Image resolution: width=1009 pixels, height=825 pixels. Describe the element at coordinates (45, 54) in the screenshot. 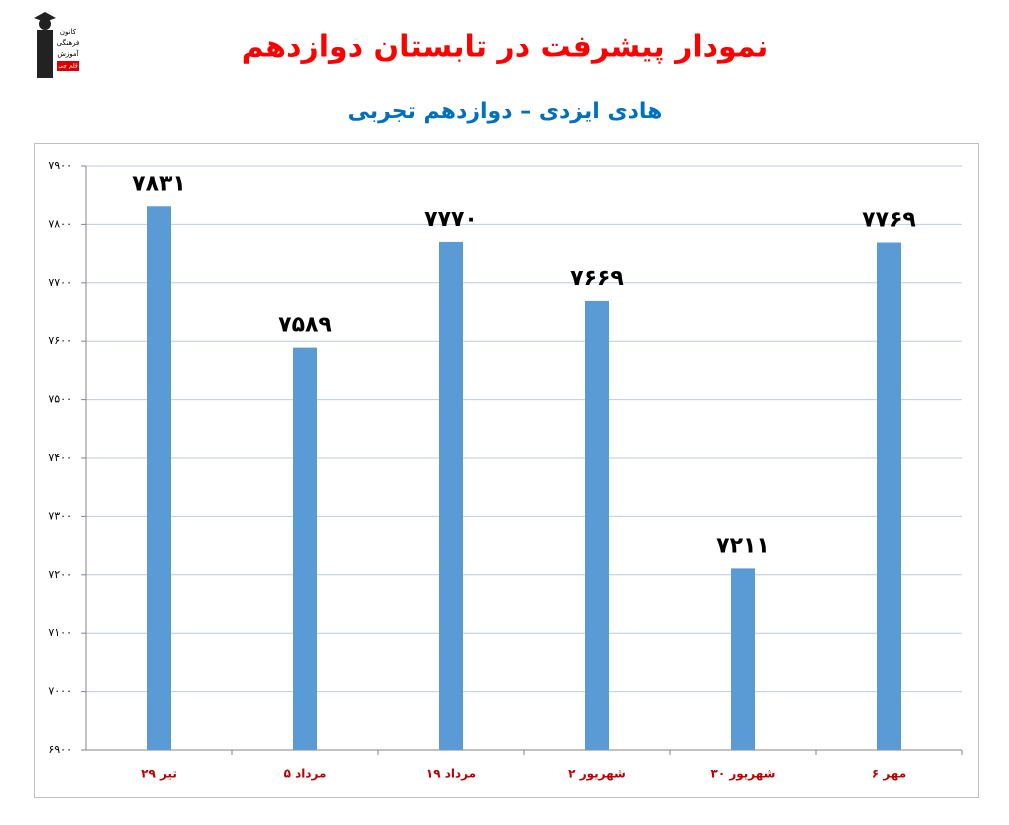

I see `logo-figure` at that location.